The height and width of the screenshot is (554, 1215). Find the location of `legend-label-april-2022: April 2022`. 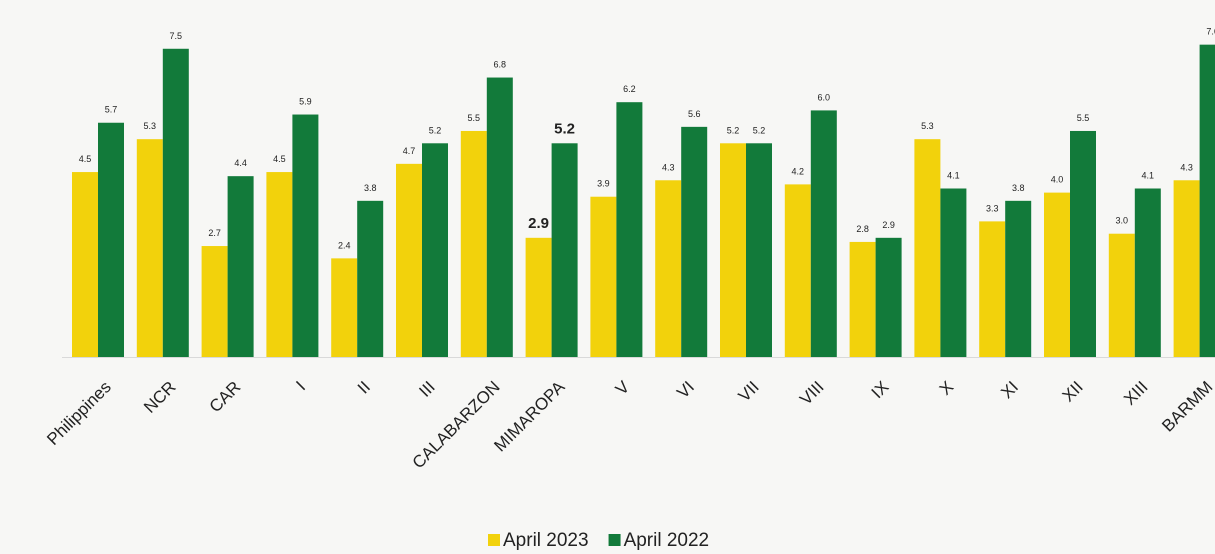

legend-label-april-2022: April 2022 is located at coordinates (667, 540).